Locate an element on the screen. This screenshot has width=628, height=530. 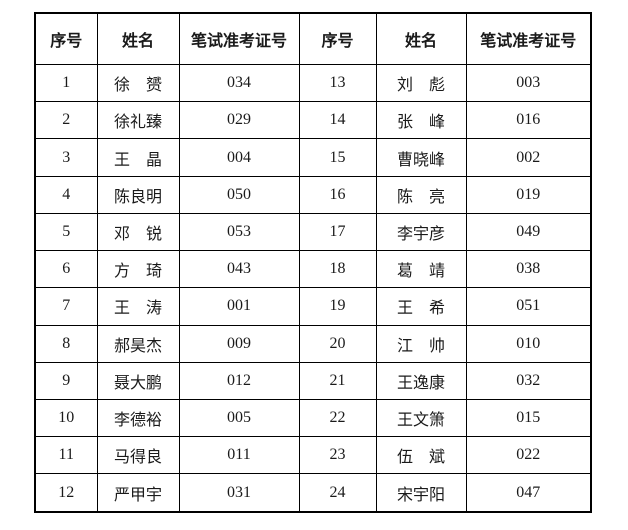
name-cell: 王文箫 is located at coordinates (421, 418).